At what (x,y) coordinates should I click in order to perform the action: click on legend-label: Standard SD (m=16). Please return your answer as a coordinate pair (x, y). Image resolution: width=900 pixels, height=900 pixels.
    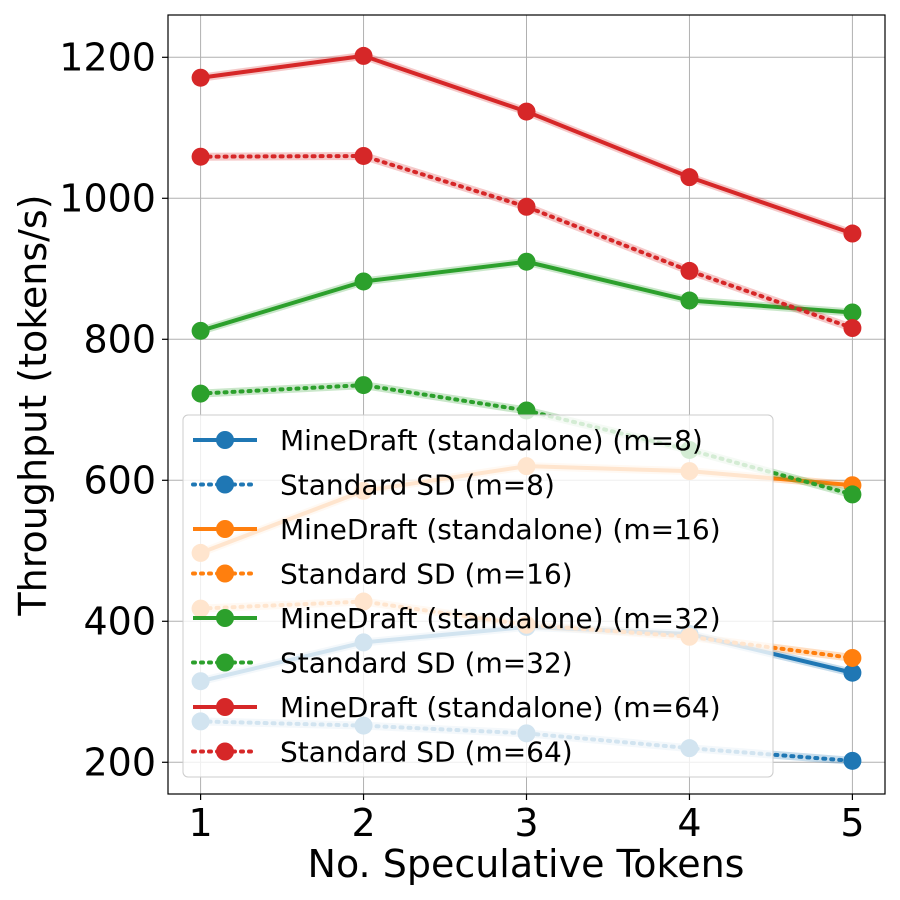
    Looking at the image, I should click on (426, 574).